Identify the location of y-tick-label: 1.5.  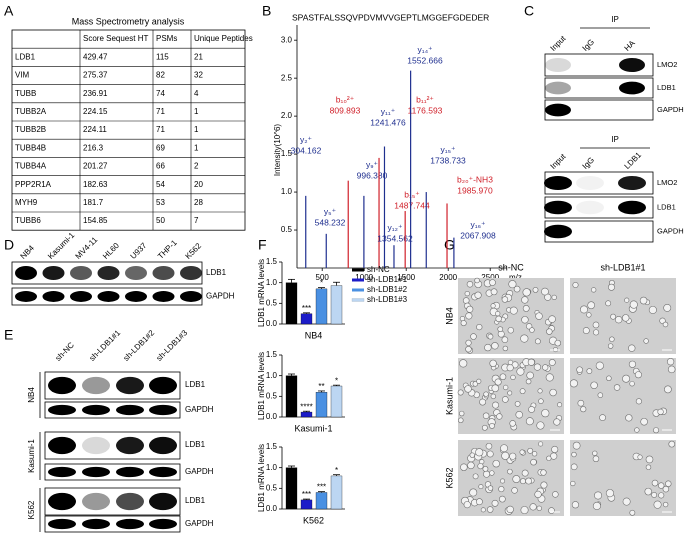
(272, 446).